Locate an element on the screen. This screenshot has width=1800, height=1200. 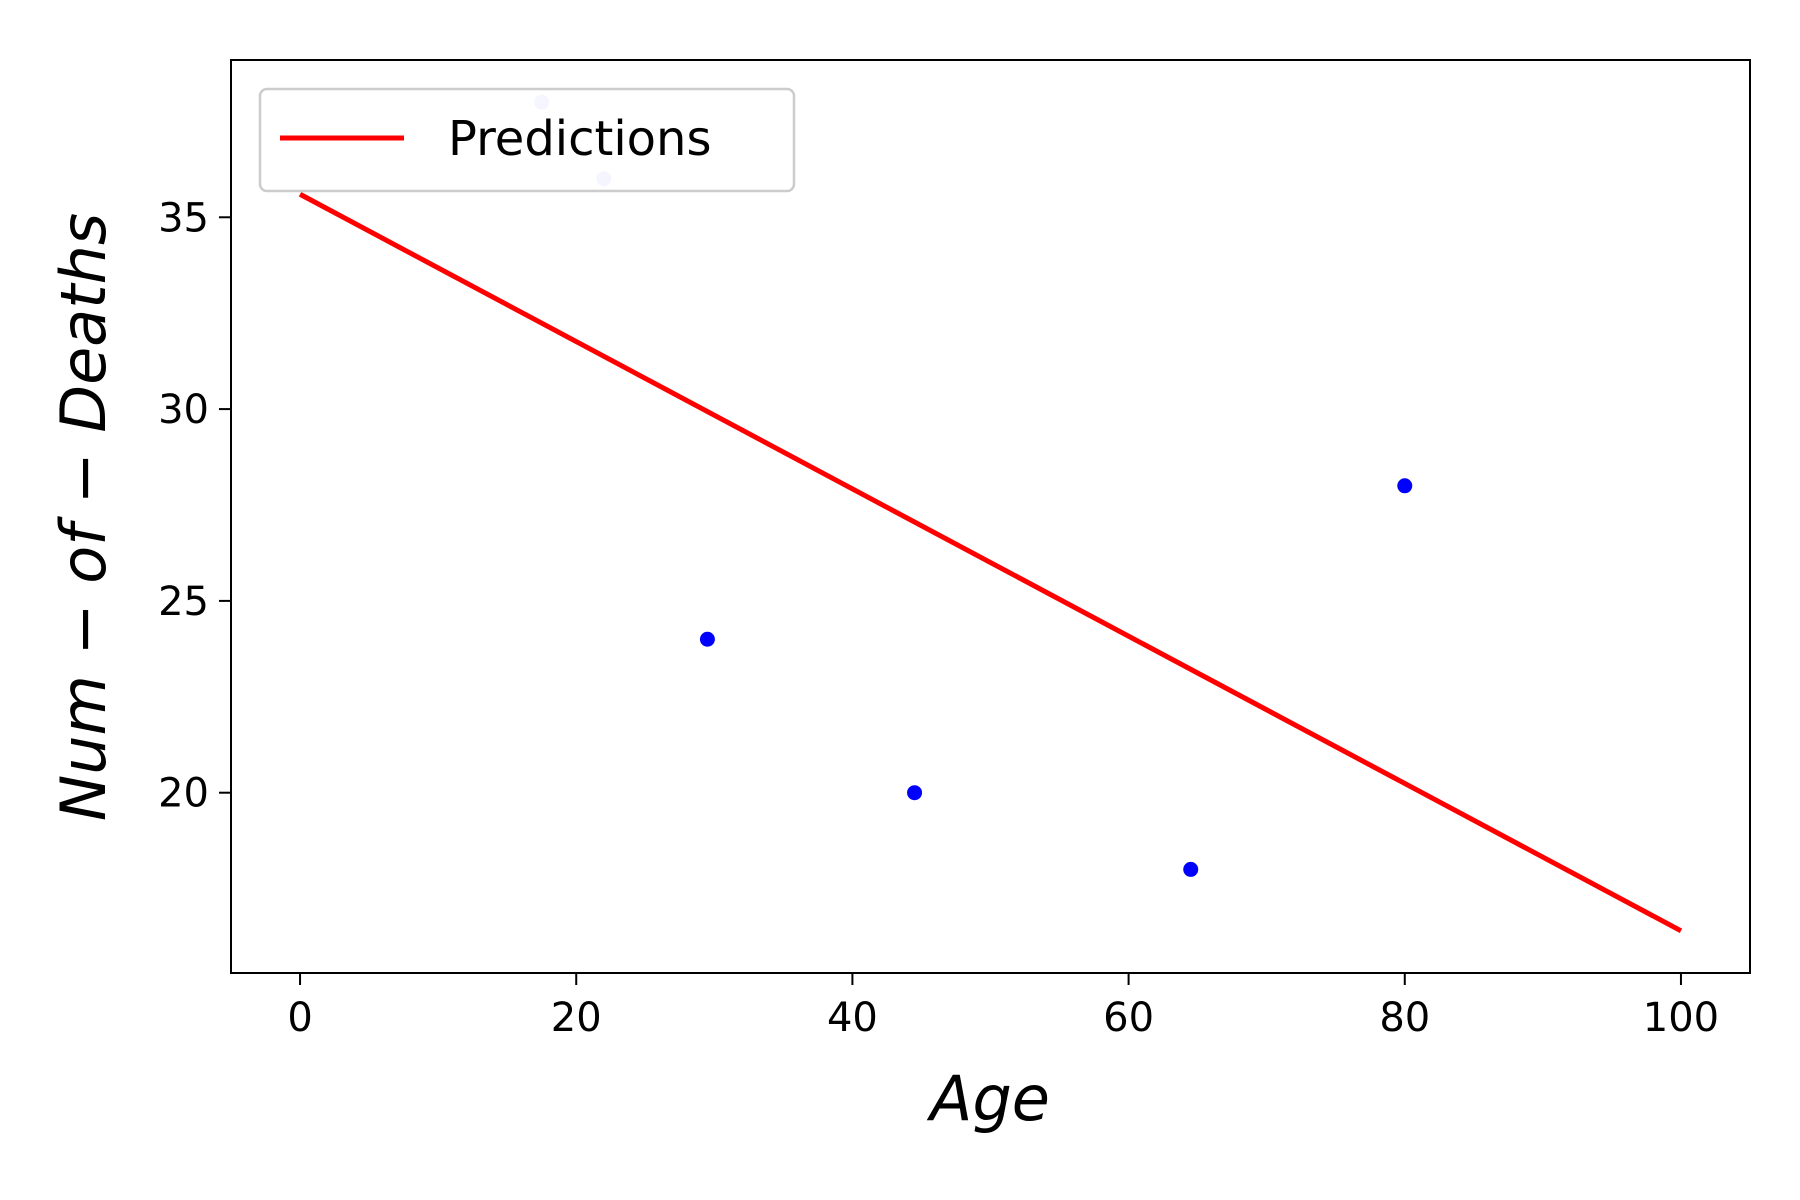
x-axis-ticks: 0 20 40 60 80 100 is located at coordinates (1003, 1007).